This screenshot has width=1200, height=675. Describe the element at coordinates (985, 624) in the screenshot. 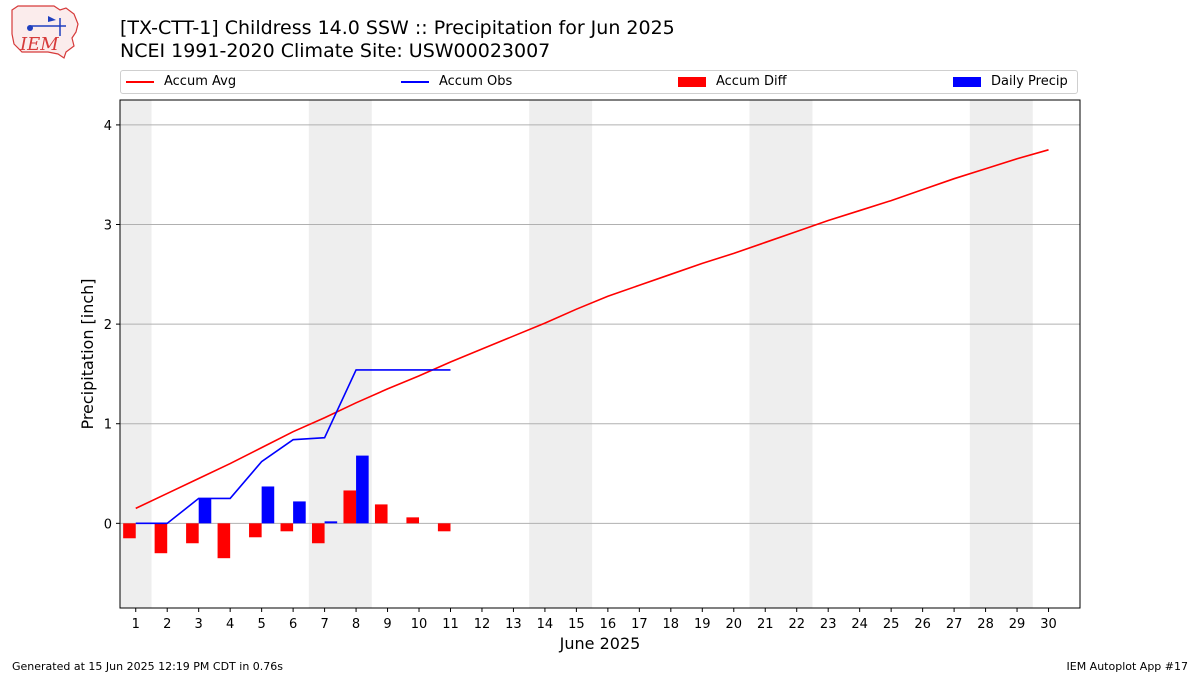

I see `x-tick-label-28: 28` at that location.